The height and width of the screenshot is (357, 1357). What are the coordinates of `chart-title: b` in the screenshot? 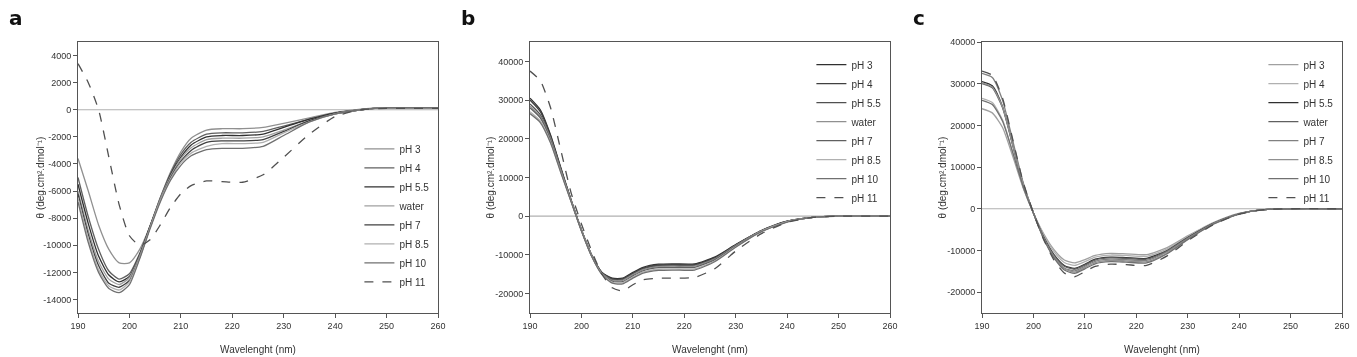 It's located at (468, 17).